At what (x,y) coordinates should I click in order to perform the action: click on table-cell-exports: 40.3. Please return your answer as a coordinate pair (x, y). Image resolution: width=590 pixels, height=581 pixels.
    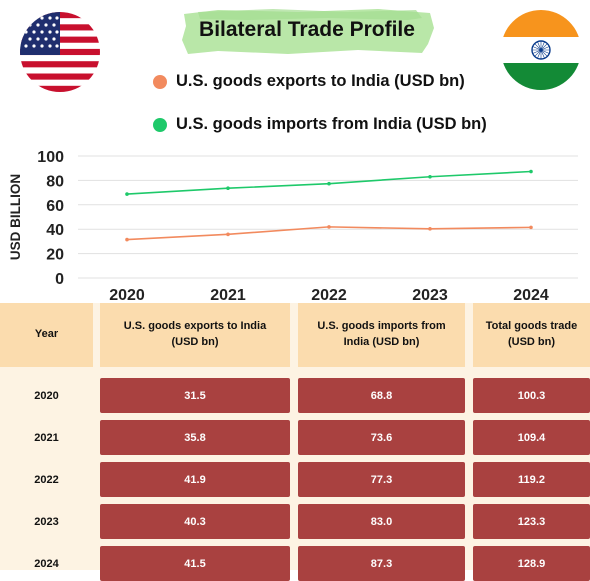
    Looking at the image, I should click on (195, 521).